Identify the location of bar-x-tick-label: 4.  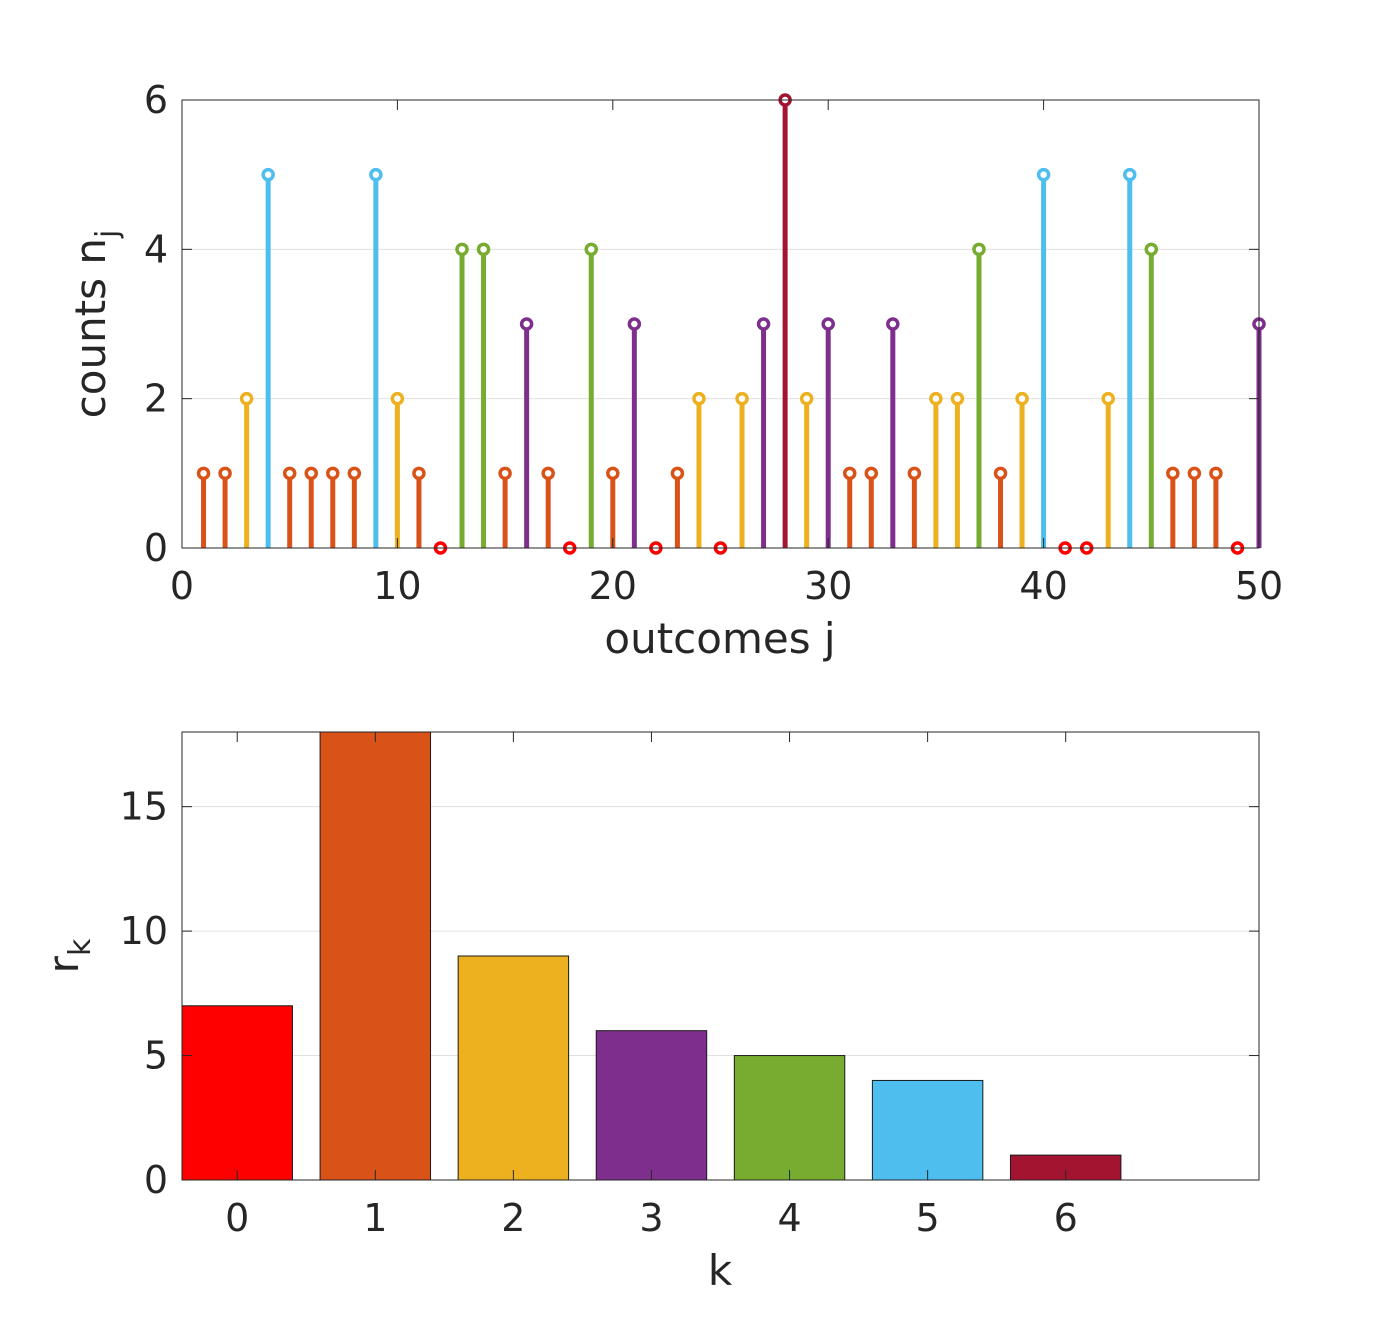
(789, 1218).